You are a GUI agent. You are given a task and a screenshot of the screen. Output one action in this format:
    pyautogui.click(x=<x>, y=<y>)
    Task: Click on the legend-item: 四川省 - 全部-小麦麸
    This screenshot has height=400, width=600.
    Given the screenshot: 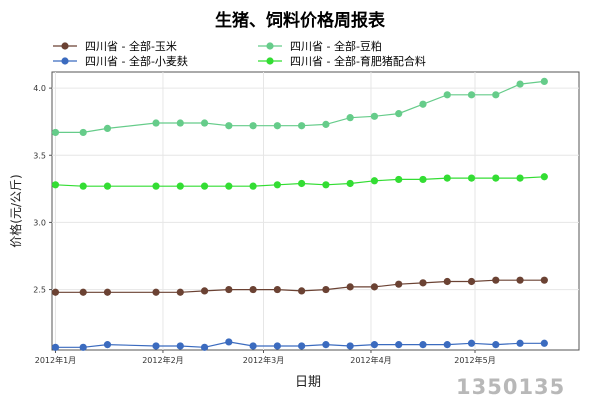 What is the action you would take?
    pyautogui.click(x=120, y=61)
    